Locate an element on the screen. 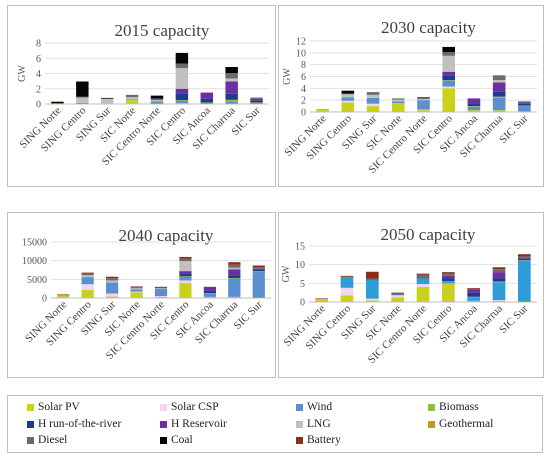 The image size is (550, 458). chart-title: 2030 capacity is located at coordinates (428, 27).